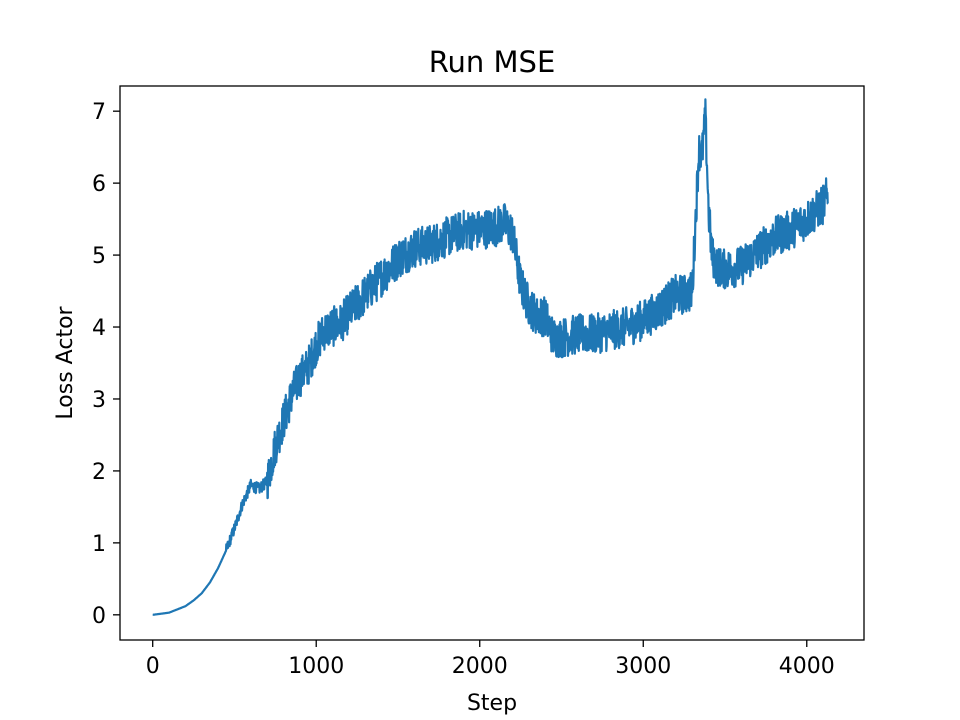 Image resolution: width=960 pixels, height=720 pixels. Describe the element at coordinates (807, 666) in the screenshot. I see `x-tick-label: 4000` at that location.